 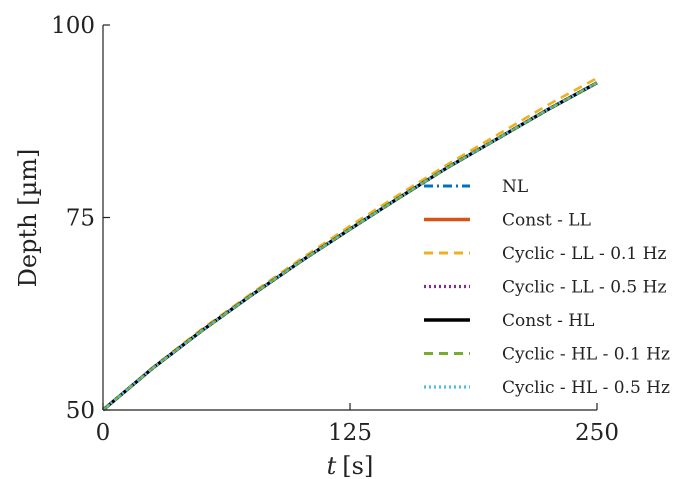 What do you see at coordinates (332, 465) in the screenshot?
I see `x-axis-symbol: t` at bounding box center [332, 465].